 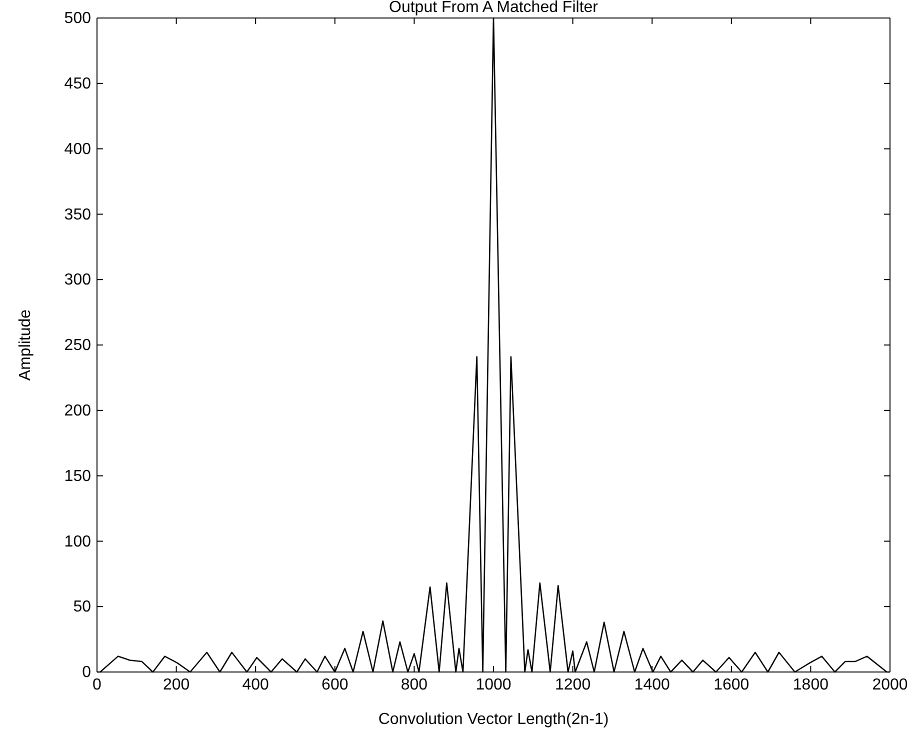 I want to click on y-tick-label: 400, so click(x=78, y=149).